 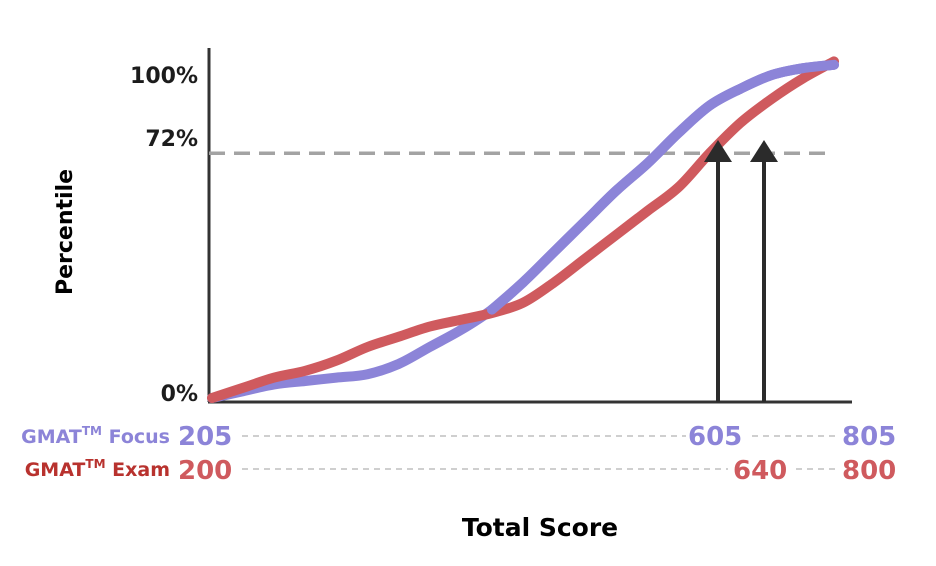 I want to click on scale-name-gmat-exam: GMATTM Exam, so click(x=97, y=469).